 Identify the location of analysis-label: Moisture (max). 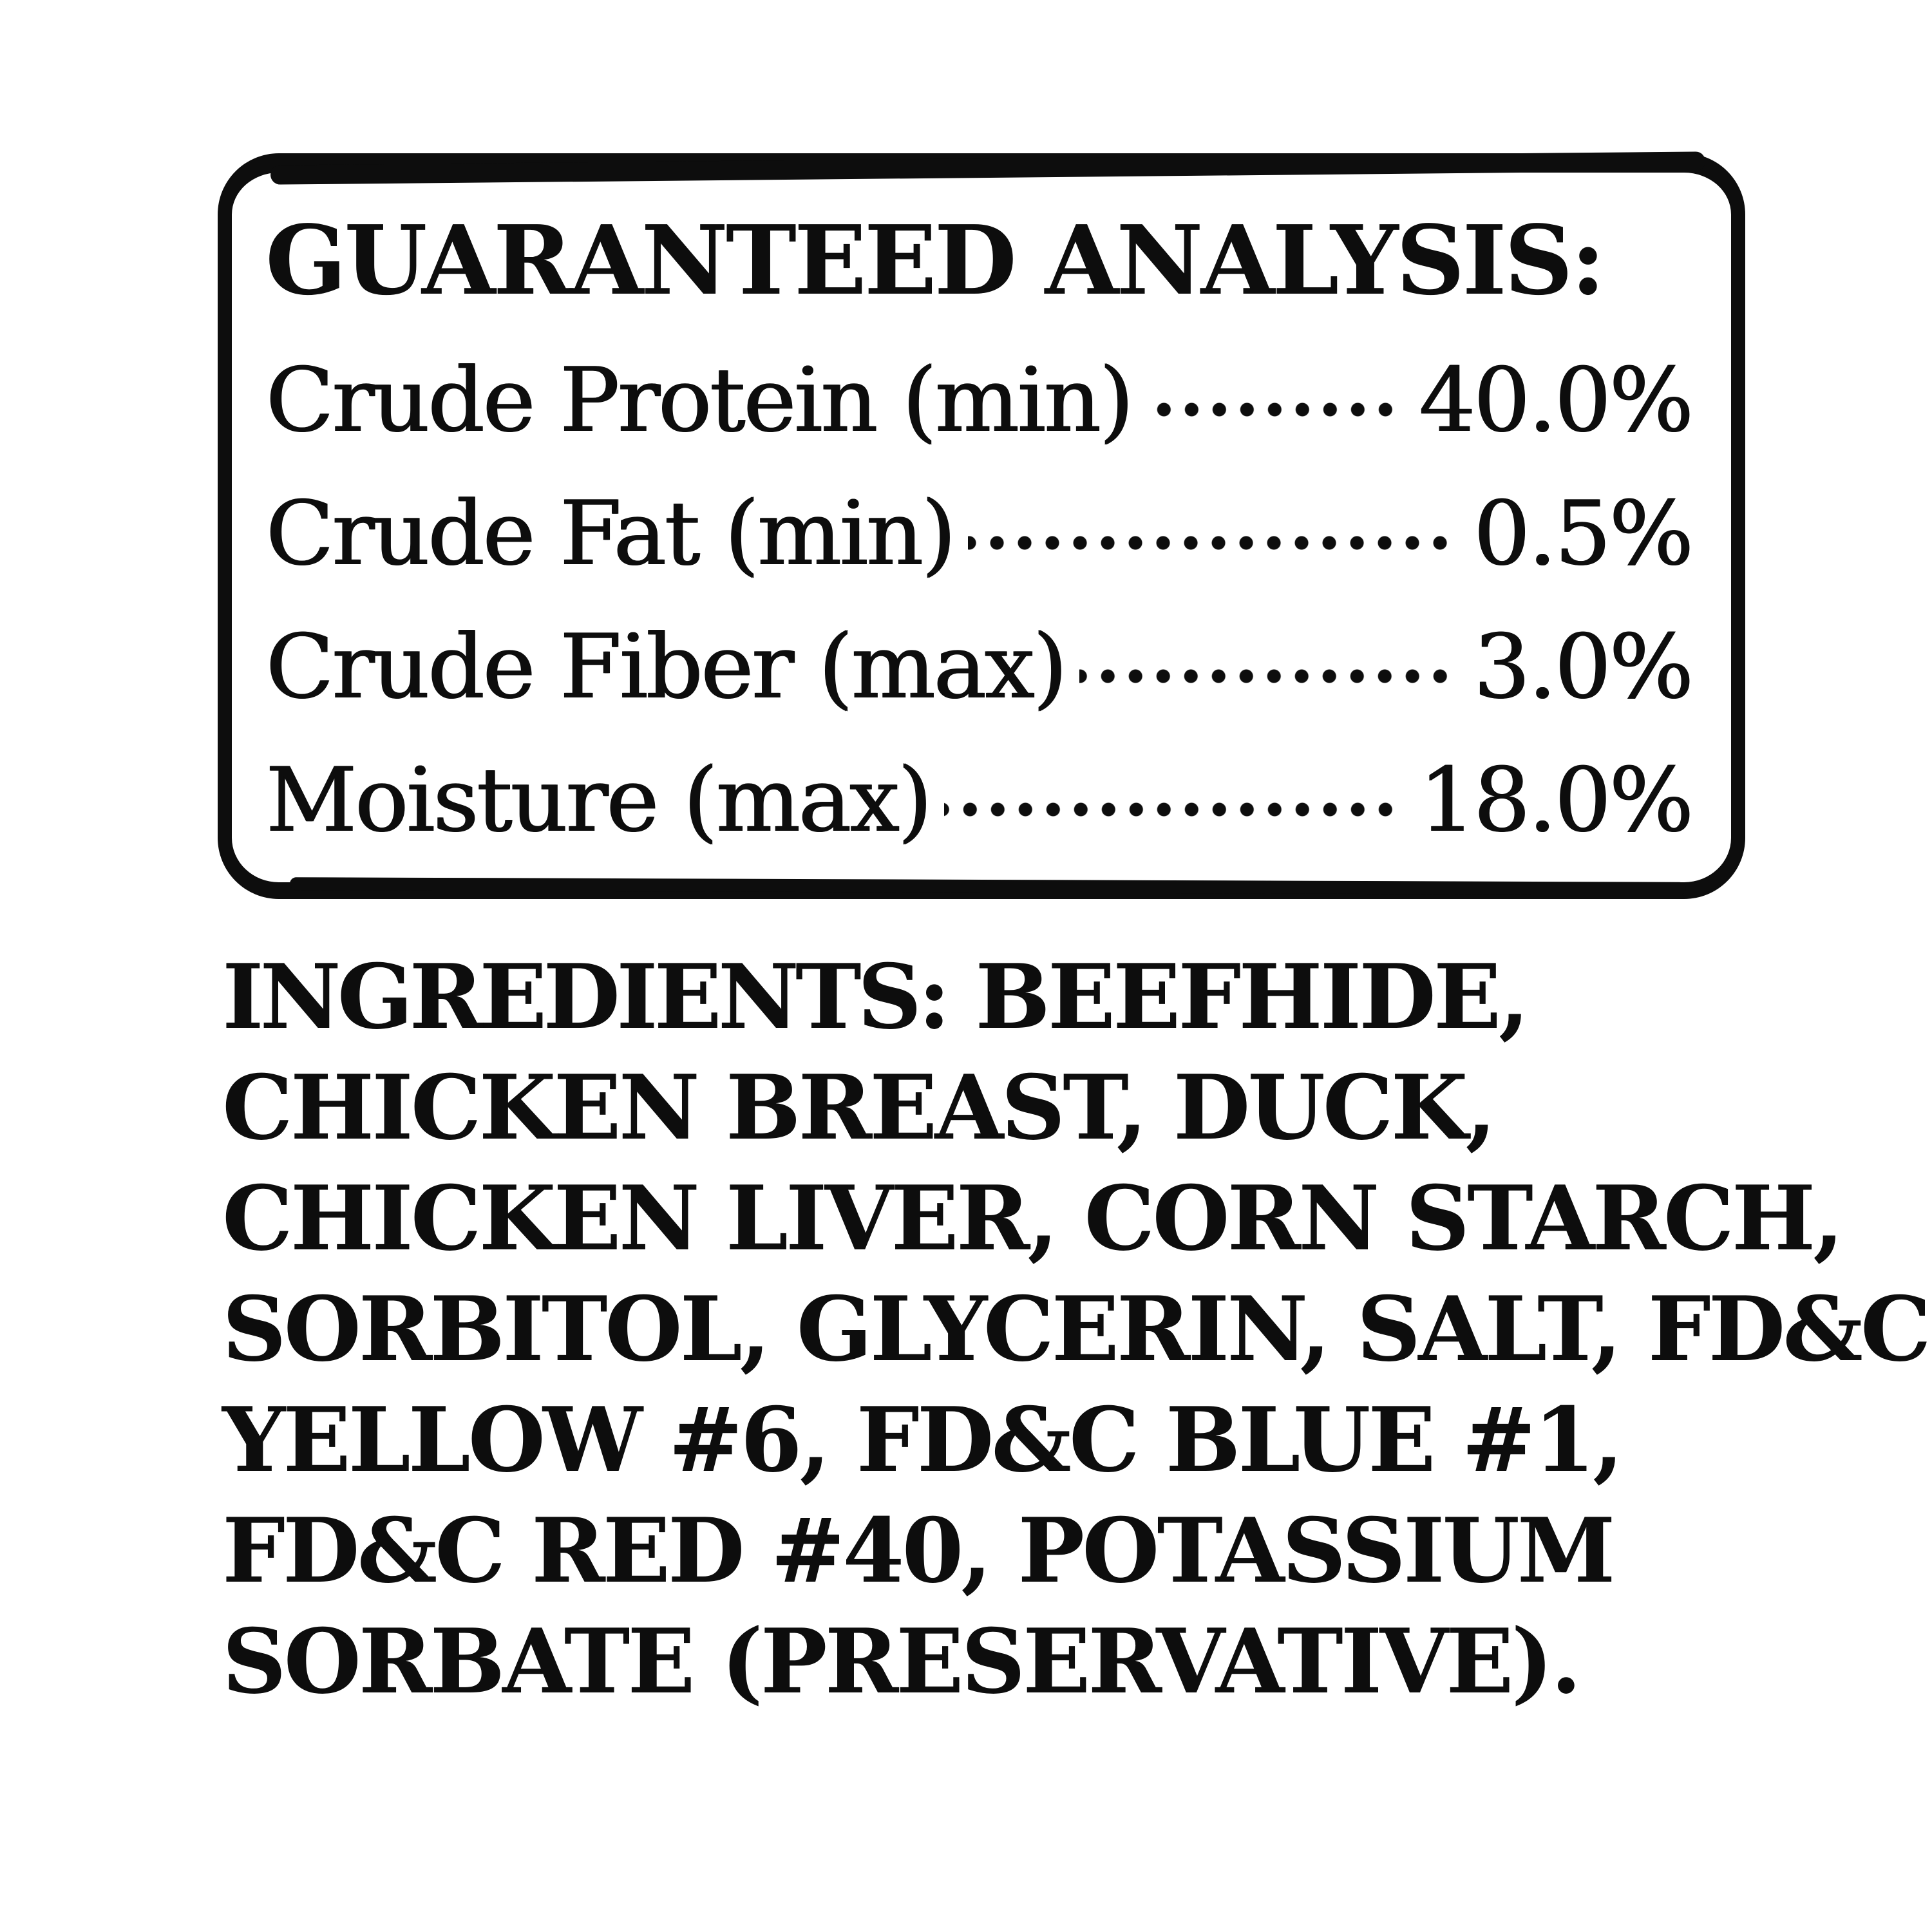
(598, 800).